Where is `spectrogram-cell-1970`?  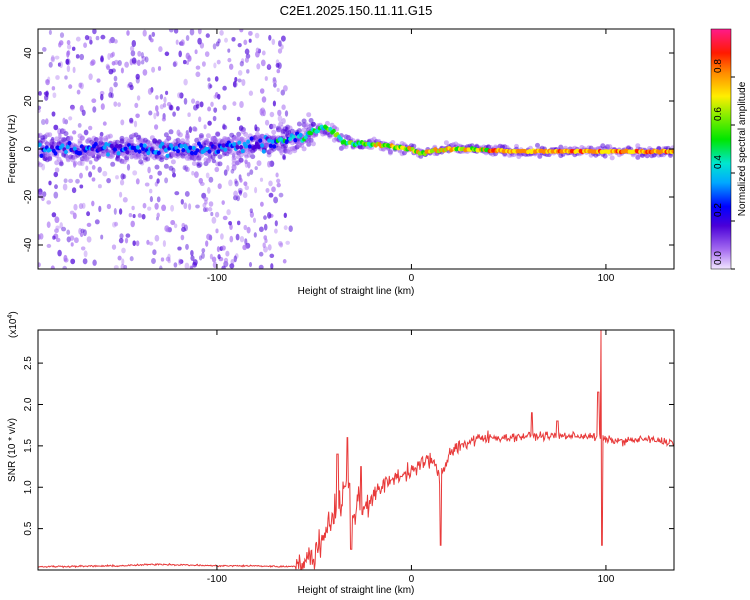 spectrogram-cell-1970 is located at coordinates (290, 139).